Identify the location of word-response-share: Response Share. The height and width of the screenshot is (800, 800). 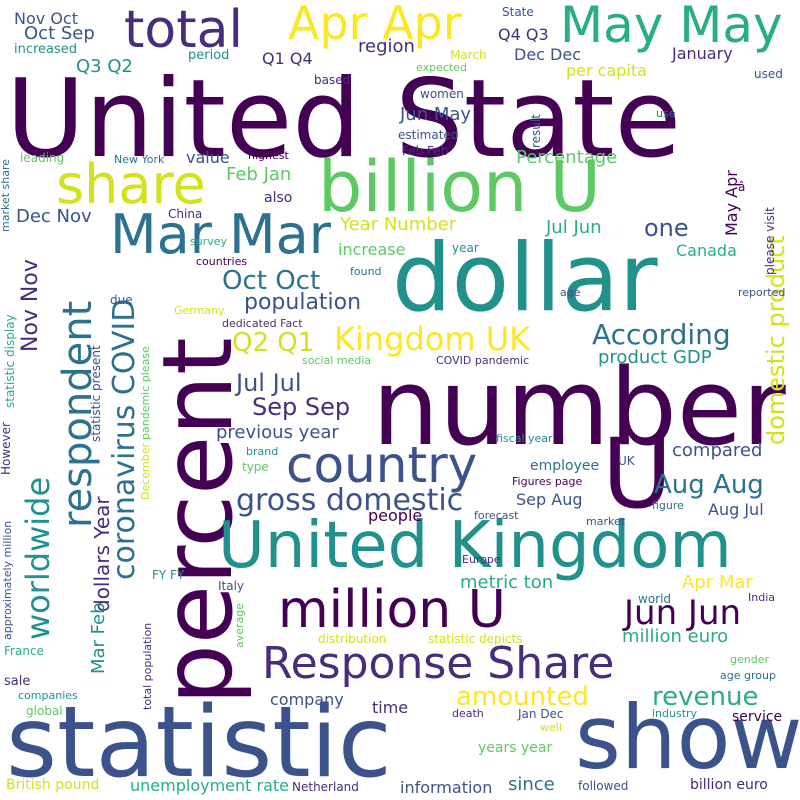
(438, 663).